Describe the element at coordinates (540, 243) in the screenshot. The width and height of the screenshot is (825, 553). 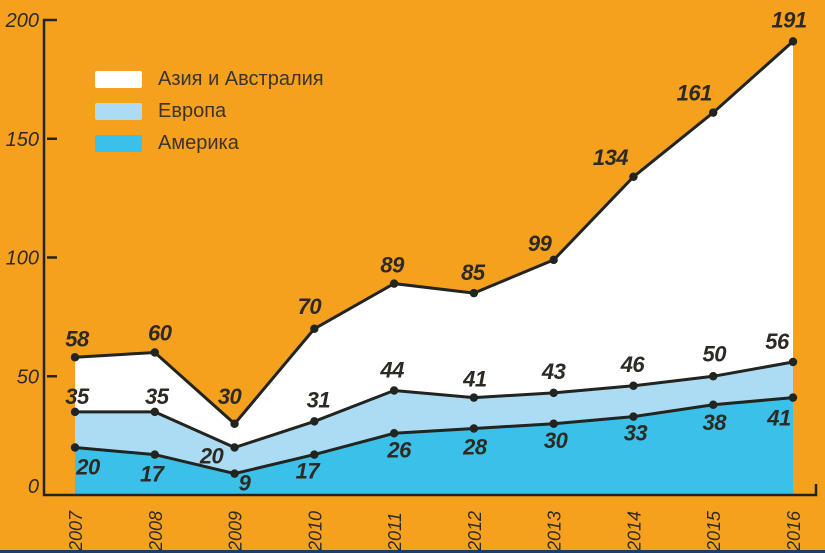
I see `value-label: 99` at that location.